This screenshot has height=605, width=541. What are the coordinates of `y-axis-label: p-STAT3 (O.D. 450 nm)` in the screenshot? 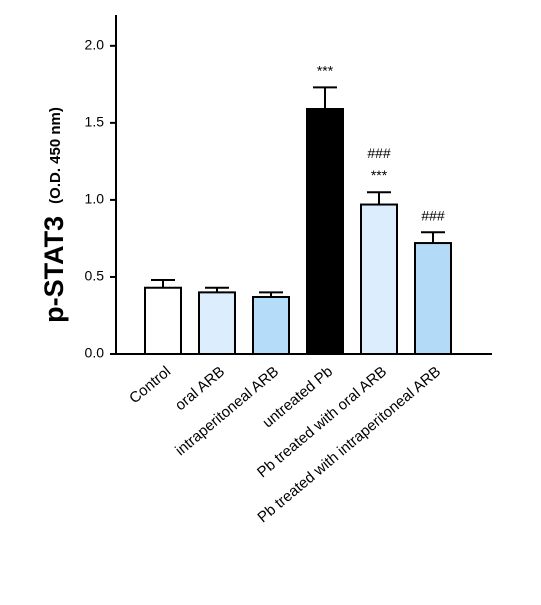 It's located at (54, 215).